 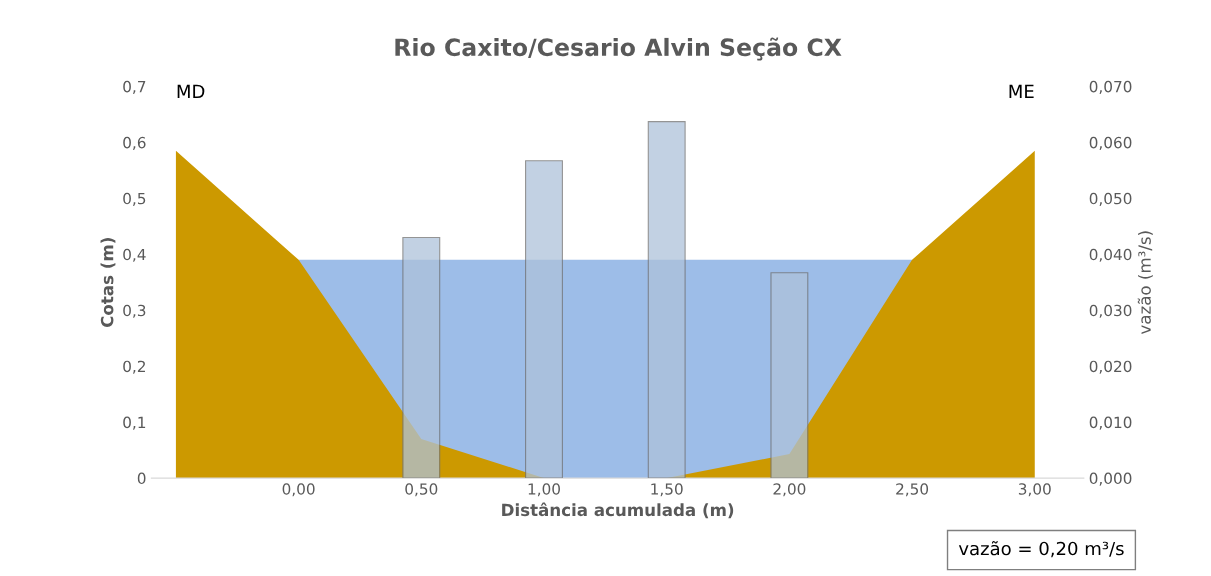 I want to click on x-tick-label: 1,50, so click(x=667, y=490).